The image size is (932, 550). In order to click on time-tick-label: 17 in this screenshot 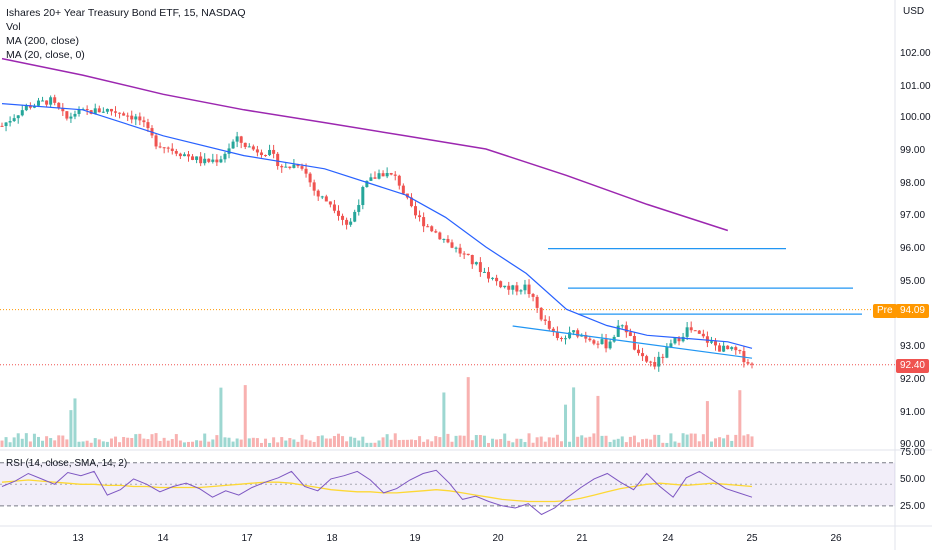, I will do `click(247, 538)`.